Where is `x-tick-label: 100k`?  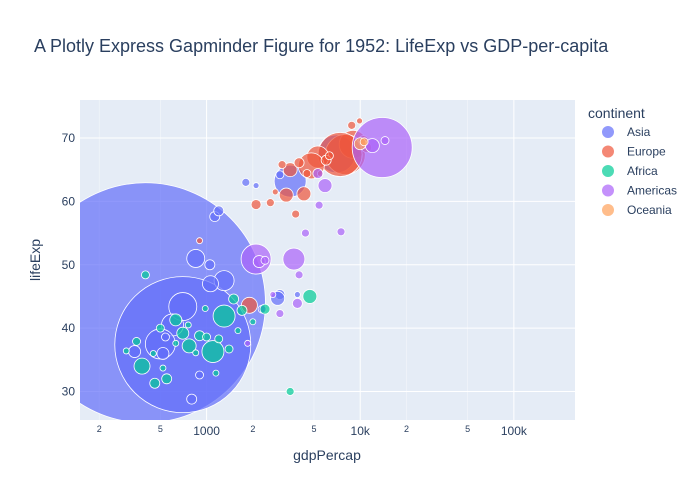
x-tick-label: 100k is located at coordinates (514, 431).